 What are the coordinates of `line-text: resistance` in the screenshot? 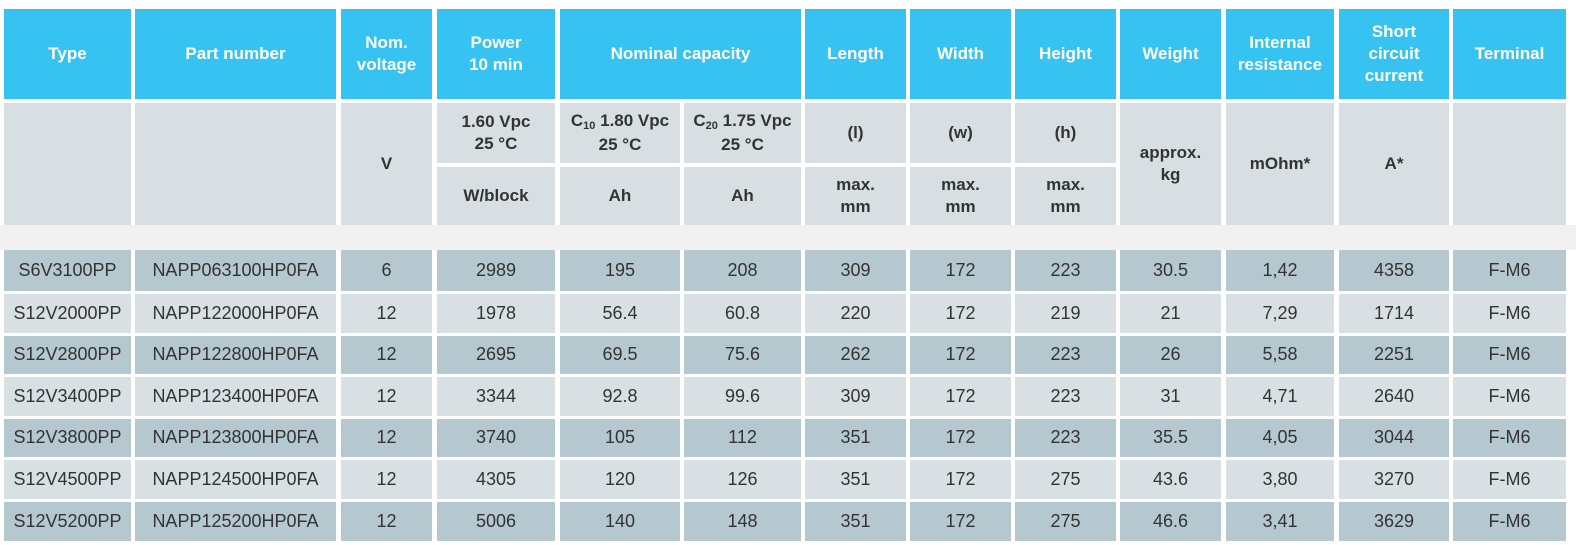 It's located at (1280, 64).